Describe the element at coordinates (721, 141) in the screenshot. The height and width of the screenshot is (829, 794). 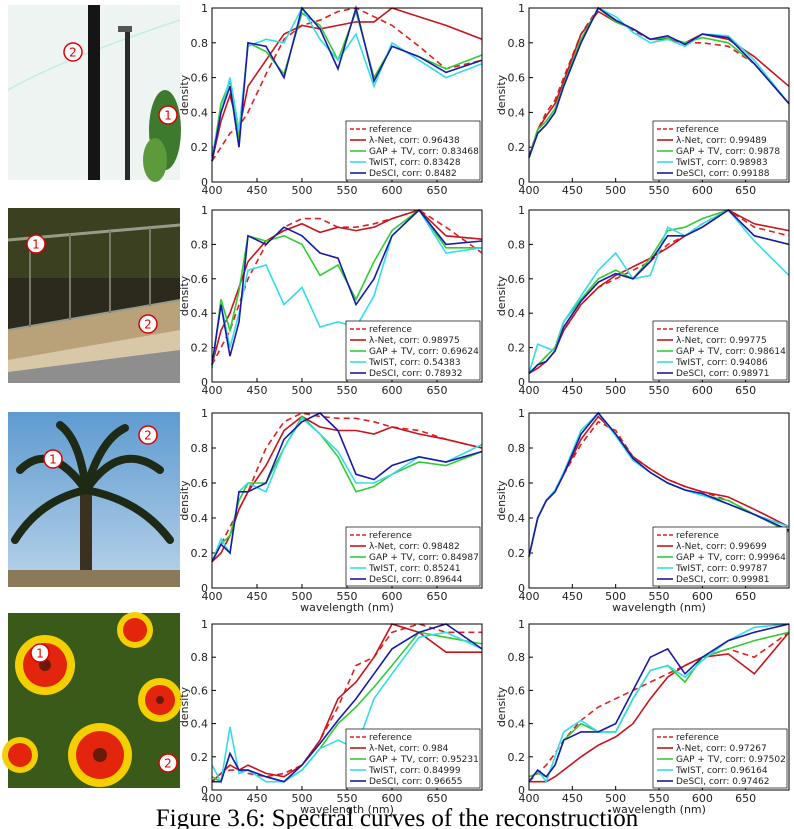
I see `legend-label: λ-Net, corr: 0.99489` at that location.